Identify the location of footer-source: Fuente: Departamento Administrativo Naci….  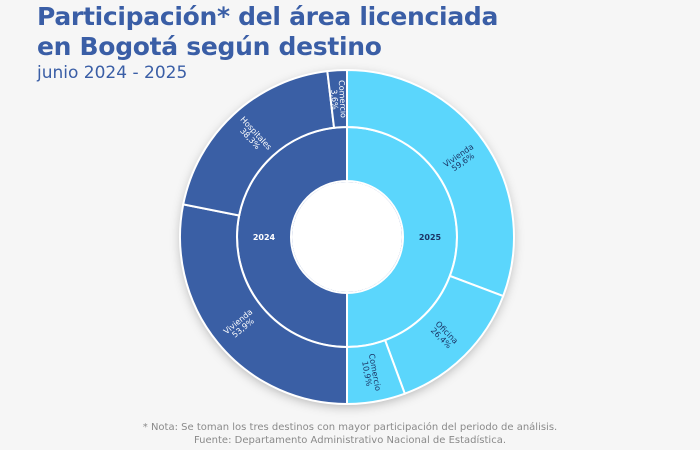
(350, 440).